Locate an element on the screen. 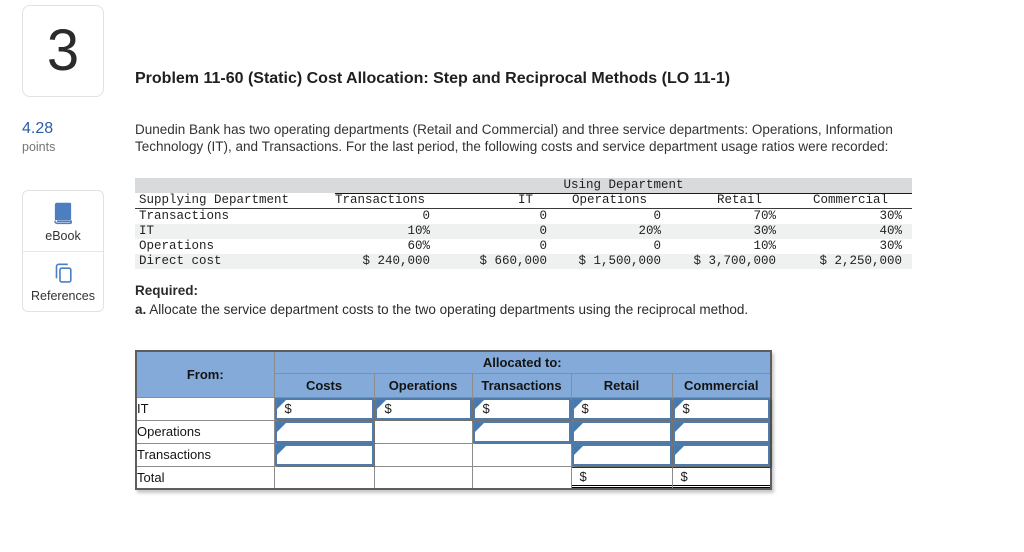  col-header-transactions: Transactions is located at coordinates (521, 385).